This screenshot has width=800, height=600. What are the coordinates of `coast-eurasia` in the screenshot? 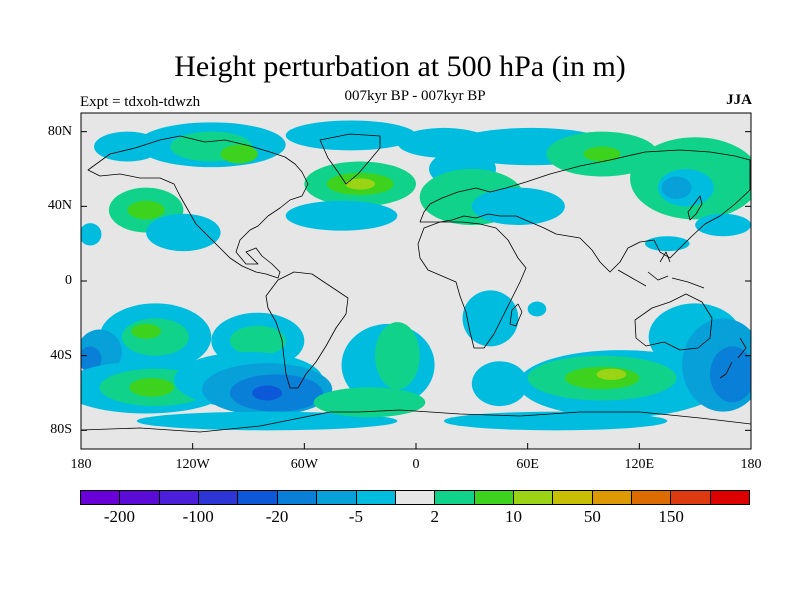 It's located at (585, 211).